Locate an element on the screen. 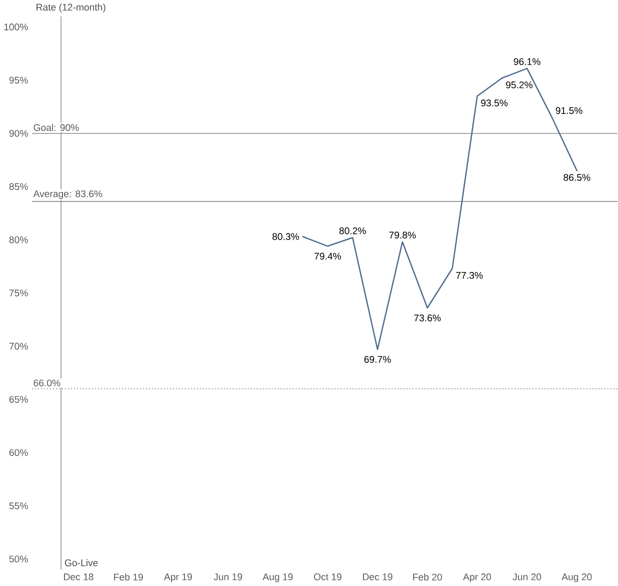 The width and height of the screenshot is (618, 586). x-tick-label: Jun 20 is located at coordinates (527, 577).